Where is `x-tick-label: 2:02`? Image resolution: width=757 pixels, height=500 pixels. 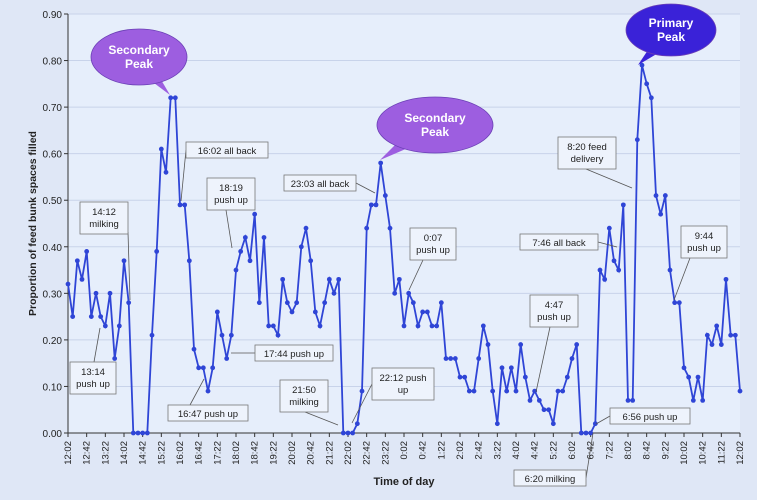 x-tick-label: 2:02 is located at coordinates (460, 450).